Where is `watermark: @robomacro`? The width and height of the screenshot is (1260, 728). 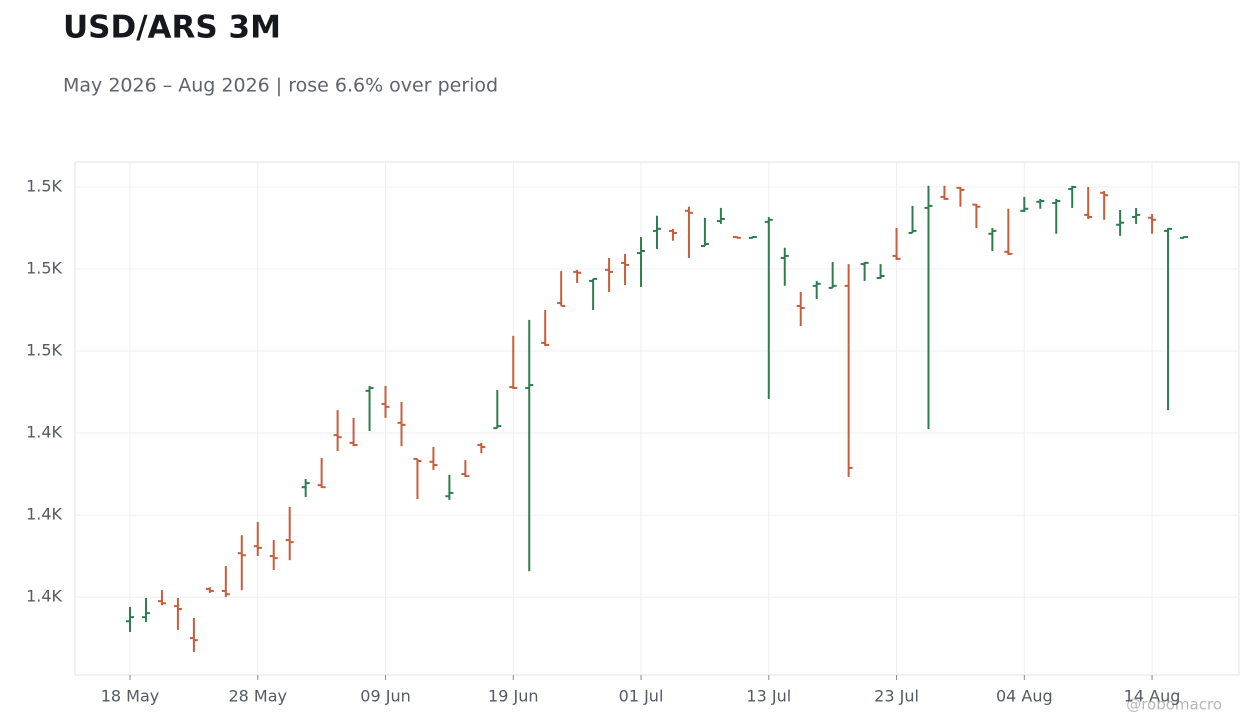
watermark: @robomacro is located at coordinates (1174, 705).